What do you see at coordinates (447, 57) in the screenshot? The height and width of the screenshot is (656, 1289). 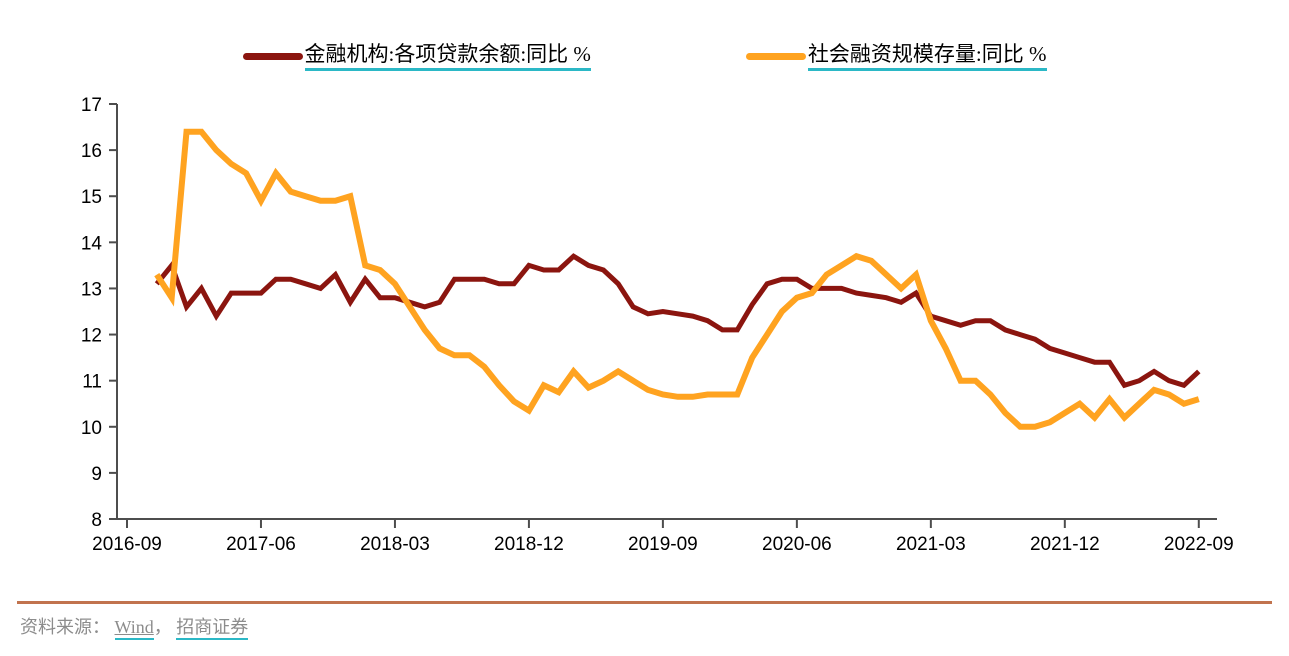 I see `legend-label-loans: 金融机构:各项贷款余额:同比 %` at bounding box center [447, 57].